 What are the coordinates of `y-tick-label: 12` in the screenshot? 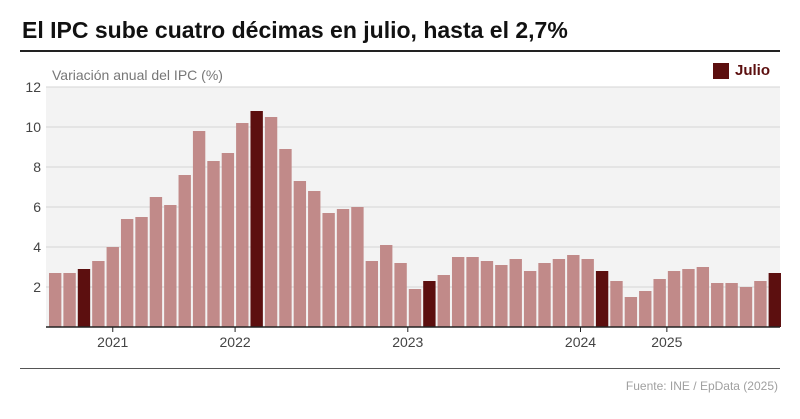 It's located at (33, 87).